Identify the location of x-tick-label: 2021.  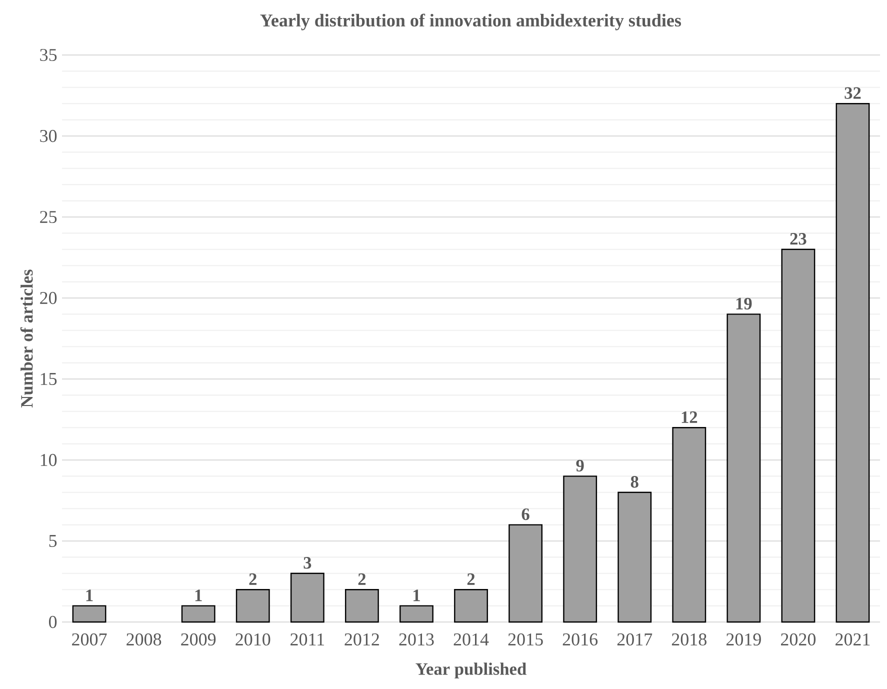
(853, 639).